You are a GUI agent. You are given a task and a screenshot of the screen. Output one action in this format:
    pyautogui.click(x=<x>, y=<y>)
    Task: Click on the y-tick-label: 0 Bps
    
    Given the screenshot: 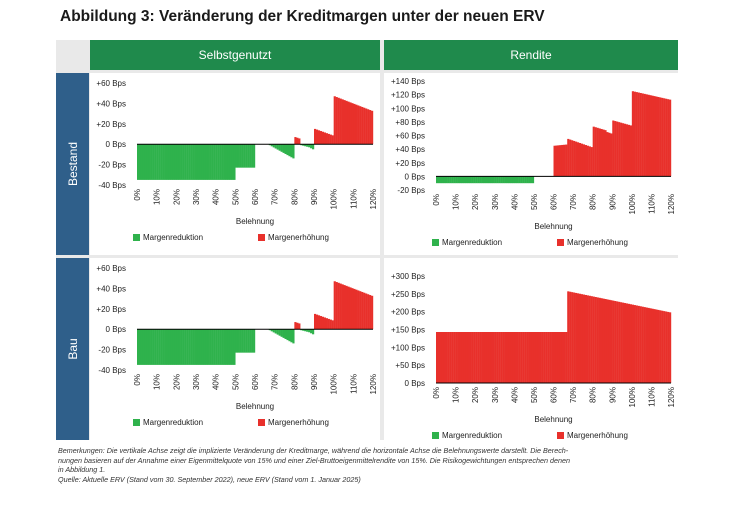 What is the action you would take?
    pyautogui.click(x=415, y=383)
    